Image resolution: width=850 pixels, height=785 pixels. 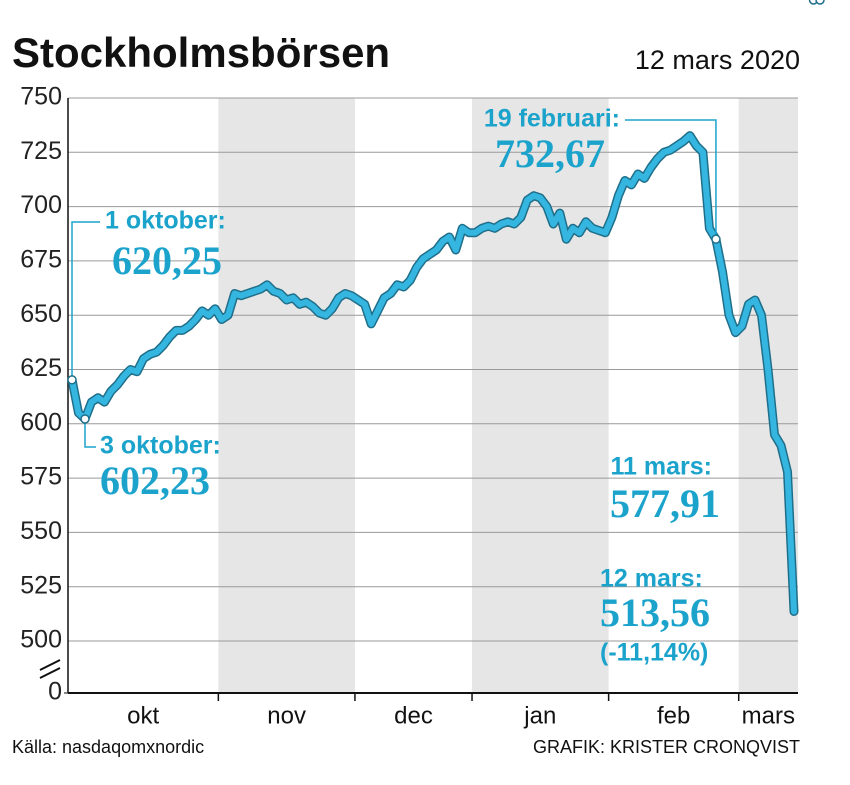 I want to click on x-tick-label: mars, so click(x=768, y=715).